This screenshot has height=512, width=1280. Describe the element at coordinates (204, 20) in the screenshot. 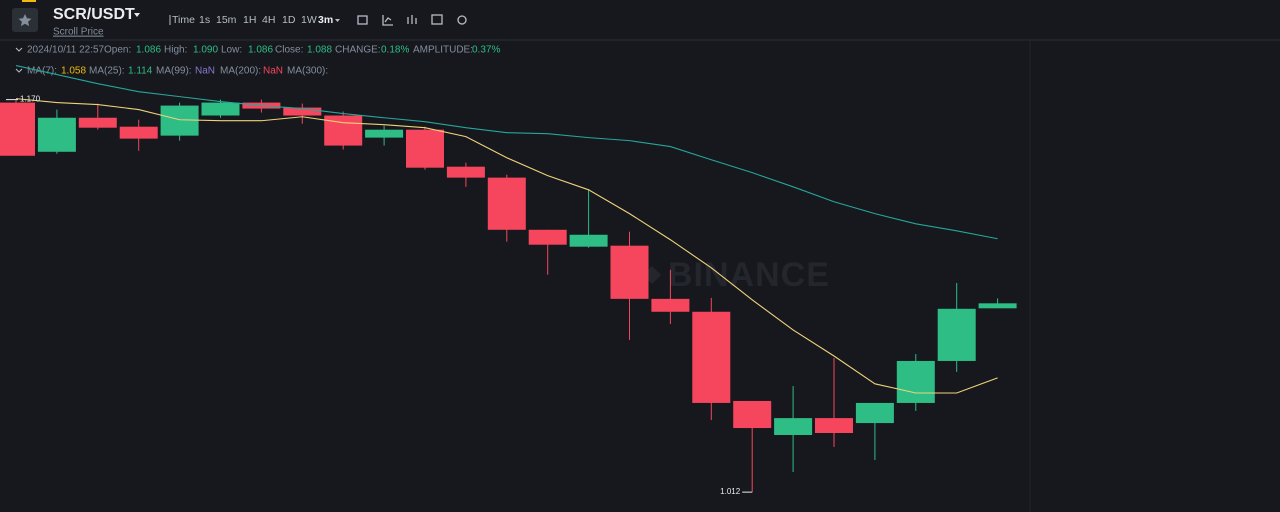

I see `interval: 1s` at that location.